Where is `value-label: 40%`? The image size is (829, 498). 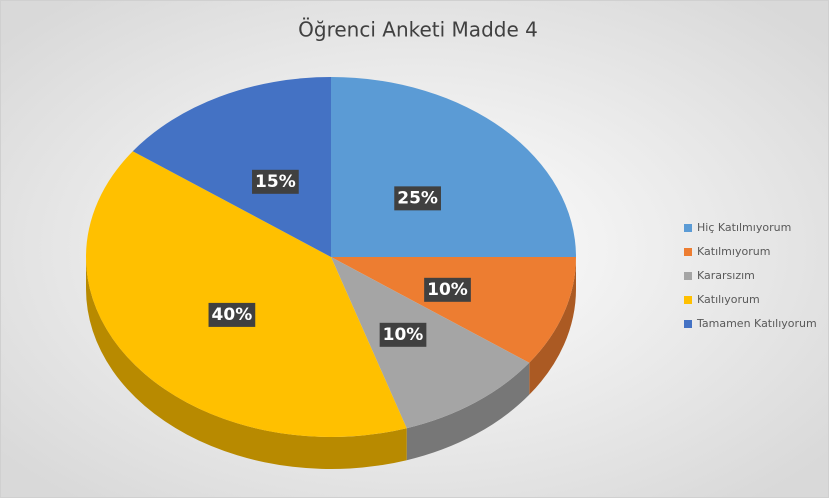
value-label: 40% is located at coordinates (232, 315).